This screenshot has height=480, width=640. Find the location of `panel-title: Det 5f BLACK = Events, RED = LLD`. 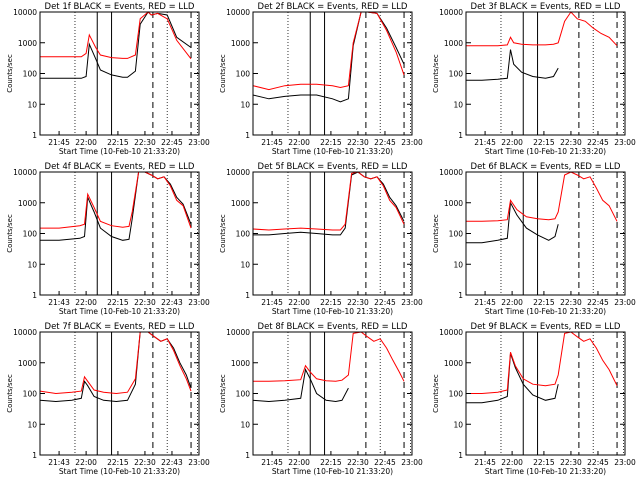

panel-title: Det 5f BLACK = Events, RED = LLD is located at coordinates (333, 167).